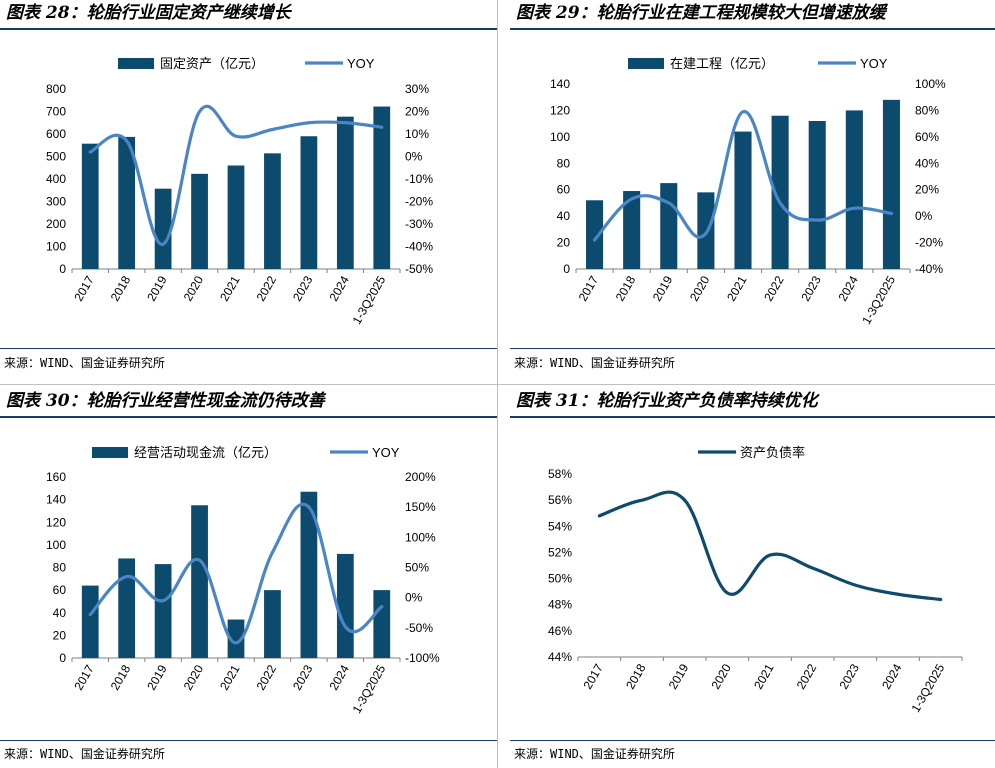  I want to click on left-tick-label: 200, so click(56, 224).